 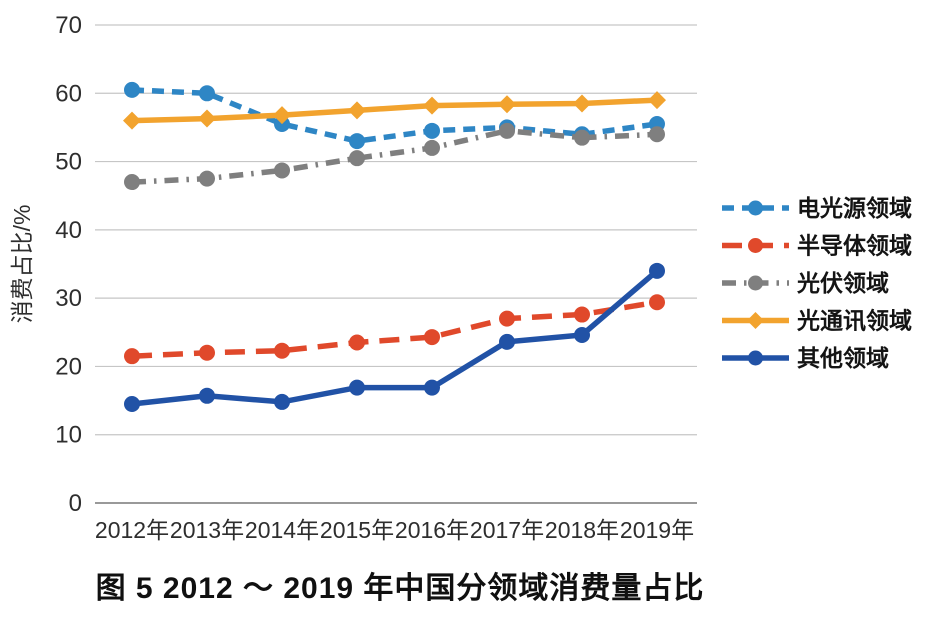 I want to click on y-tick-label: 20, so click(x=68, y=366).